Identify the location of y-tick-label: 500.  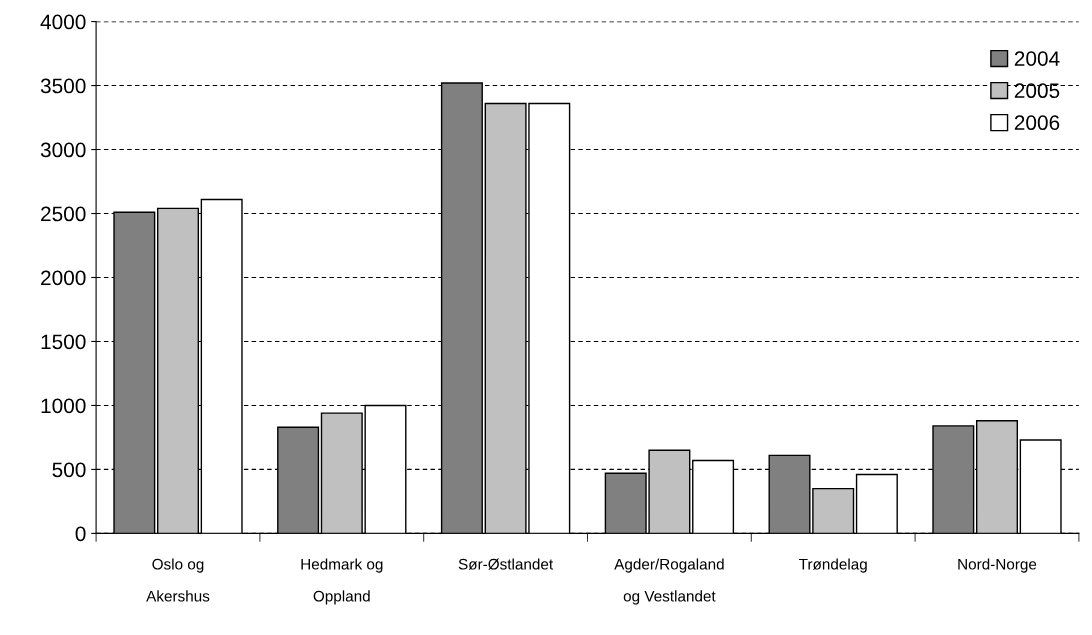
(69, 470).